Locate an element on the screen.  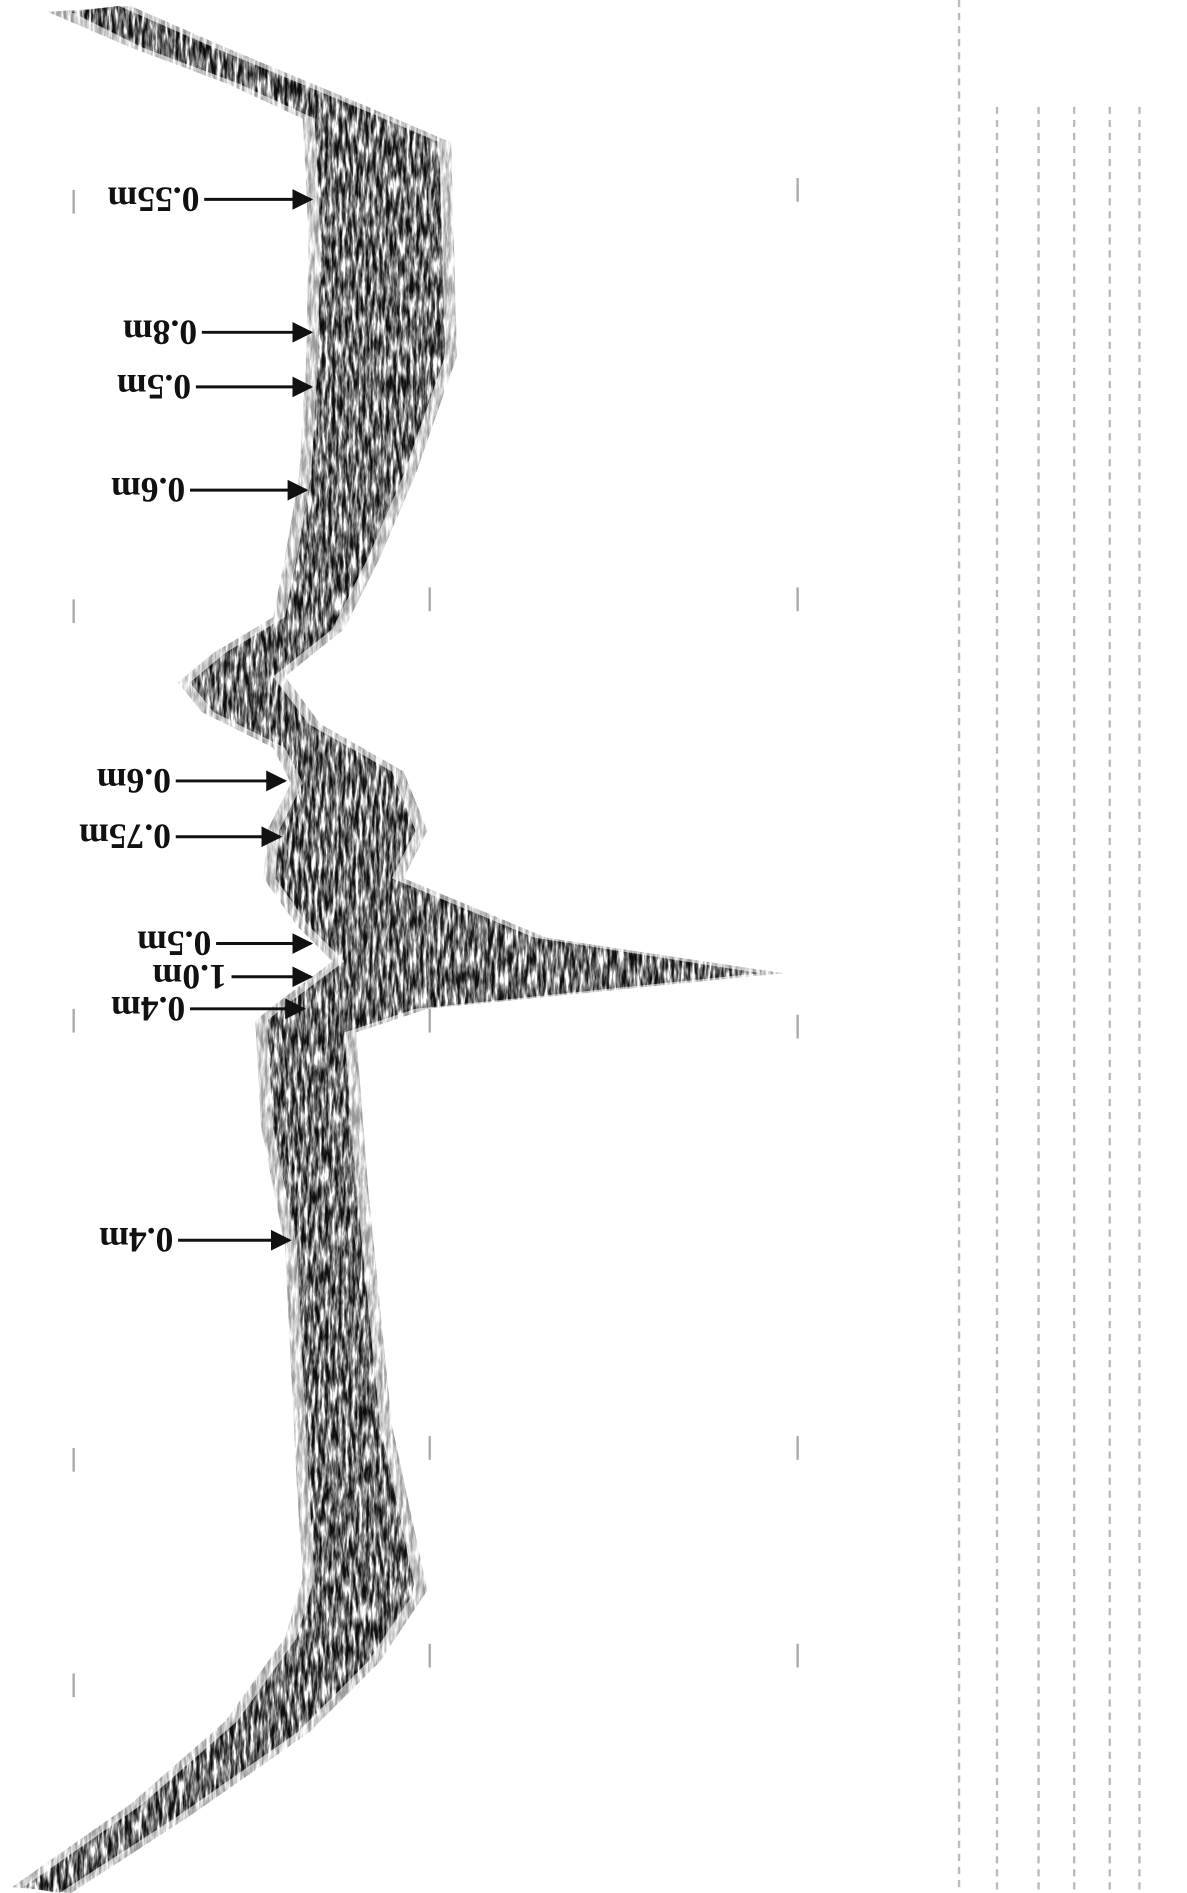
depth-label: 1.0m is located at coordinates (189, 977).